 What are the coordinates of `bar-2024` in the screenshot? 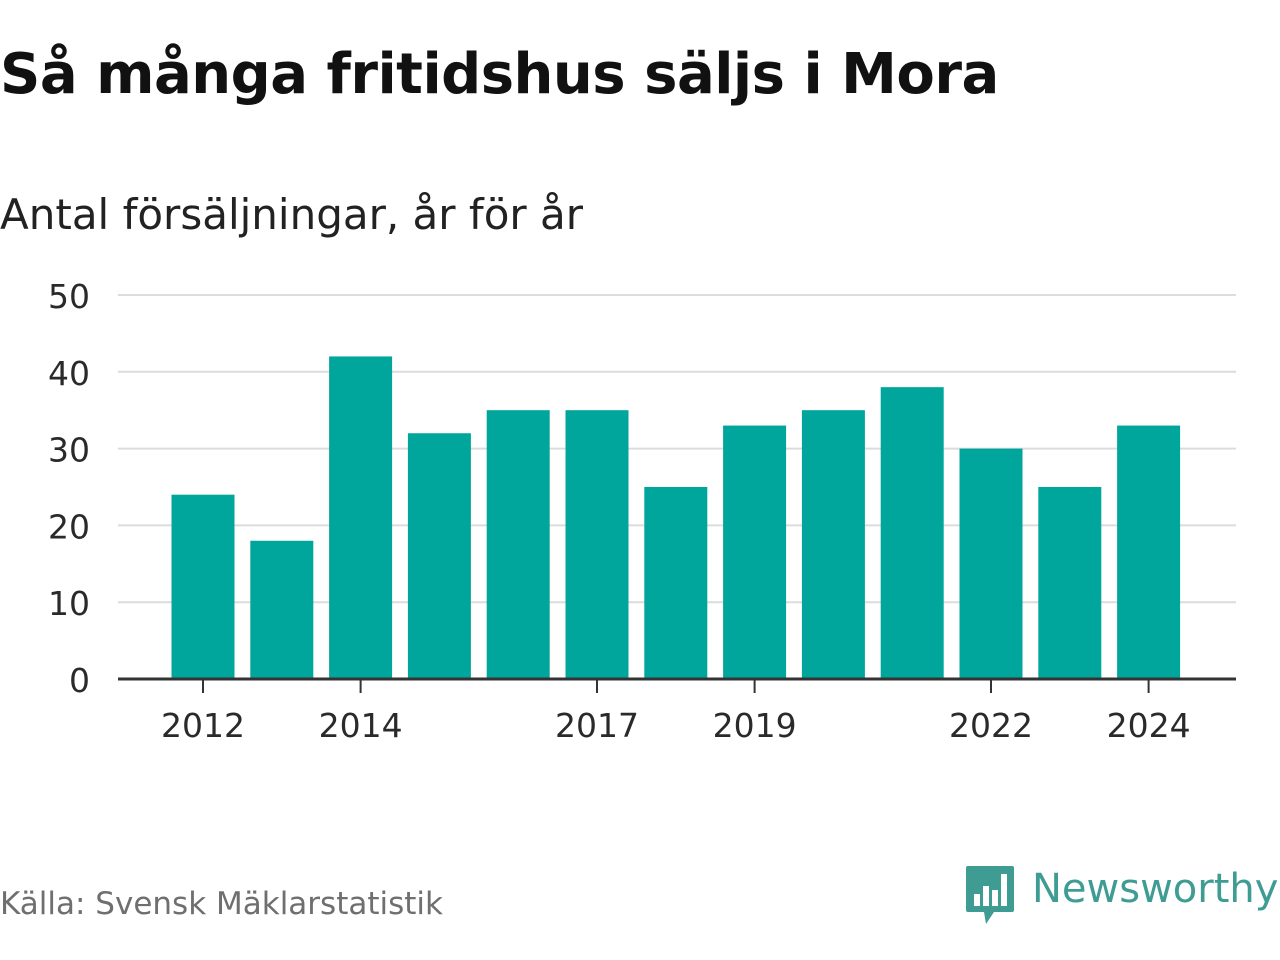 It's located at (1149, 552).